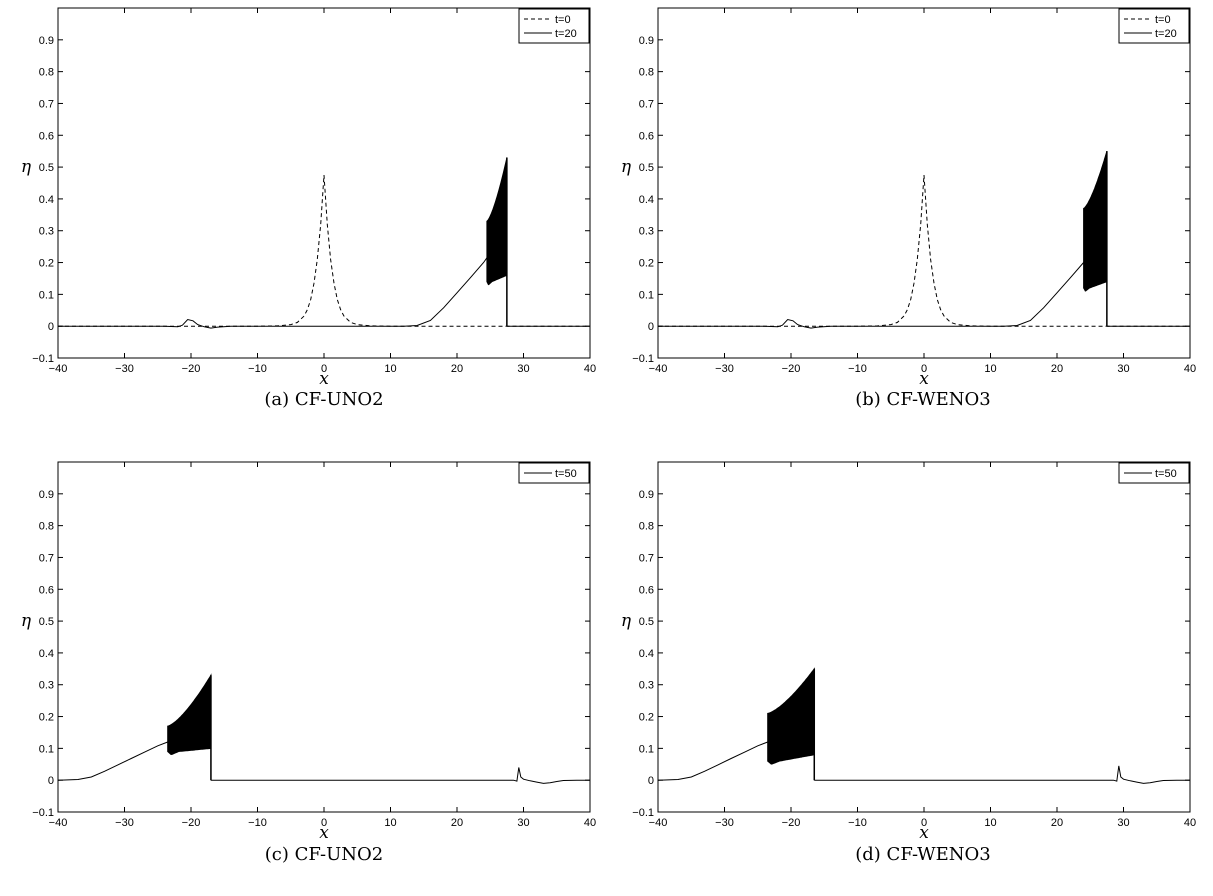 Image resolution: width=1213 pixels, height=896 pixels. I want to click on panel-caption: (a) CF-UNO2, so click(323, 399).